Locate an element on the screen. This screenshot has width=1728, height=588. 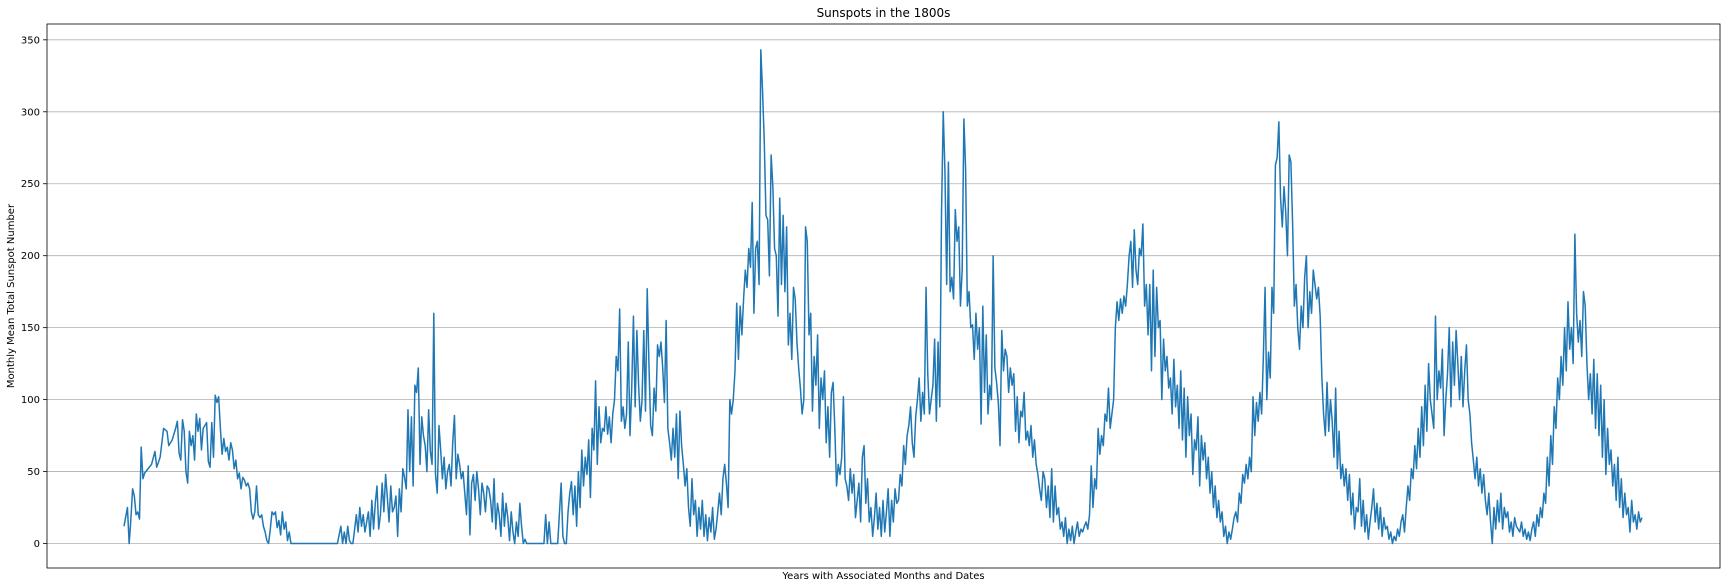
y-tick-label-0: 0 is located at coordinates (37, 544).